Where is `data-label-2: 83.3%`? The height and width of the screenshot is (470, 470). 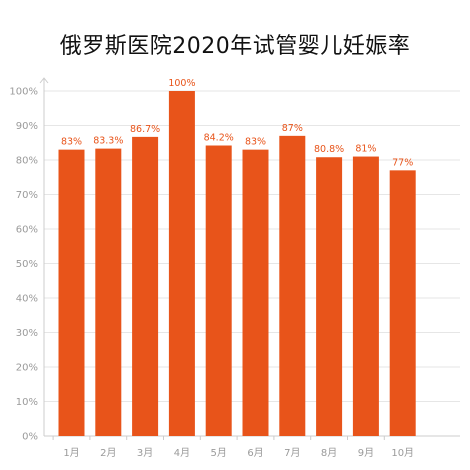 data-label-2: 83.3% is located at coordinates (108, 141).